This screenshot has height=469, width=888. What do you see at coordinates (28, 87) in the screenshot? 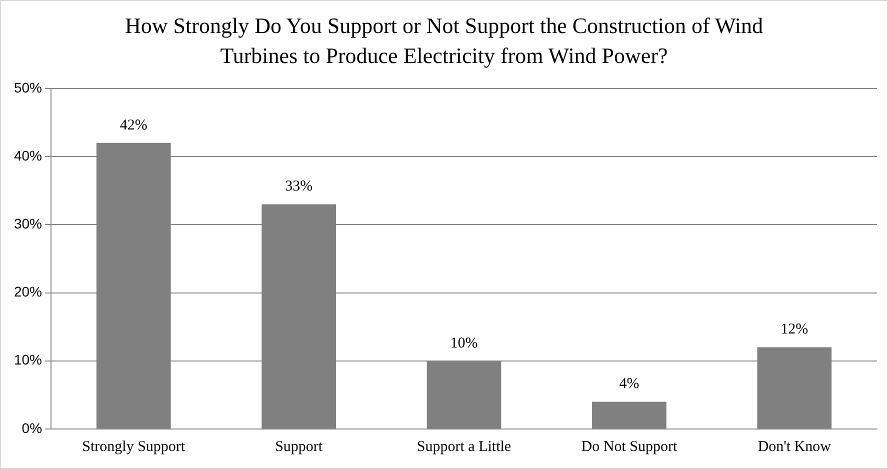
I see `y-tick-label: 50%` at bounding box center [28, 87].